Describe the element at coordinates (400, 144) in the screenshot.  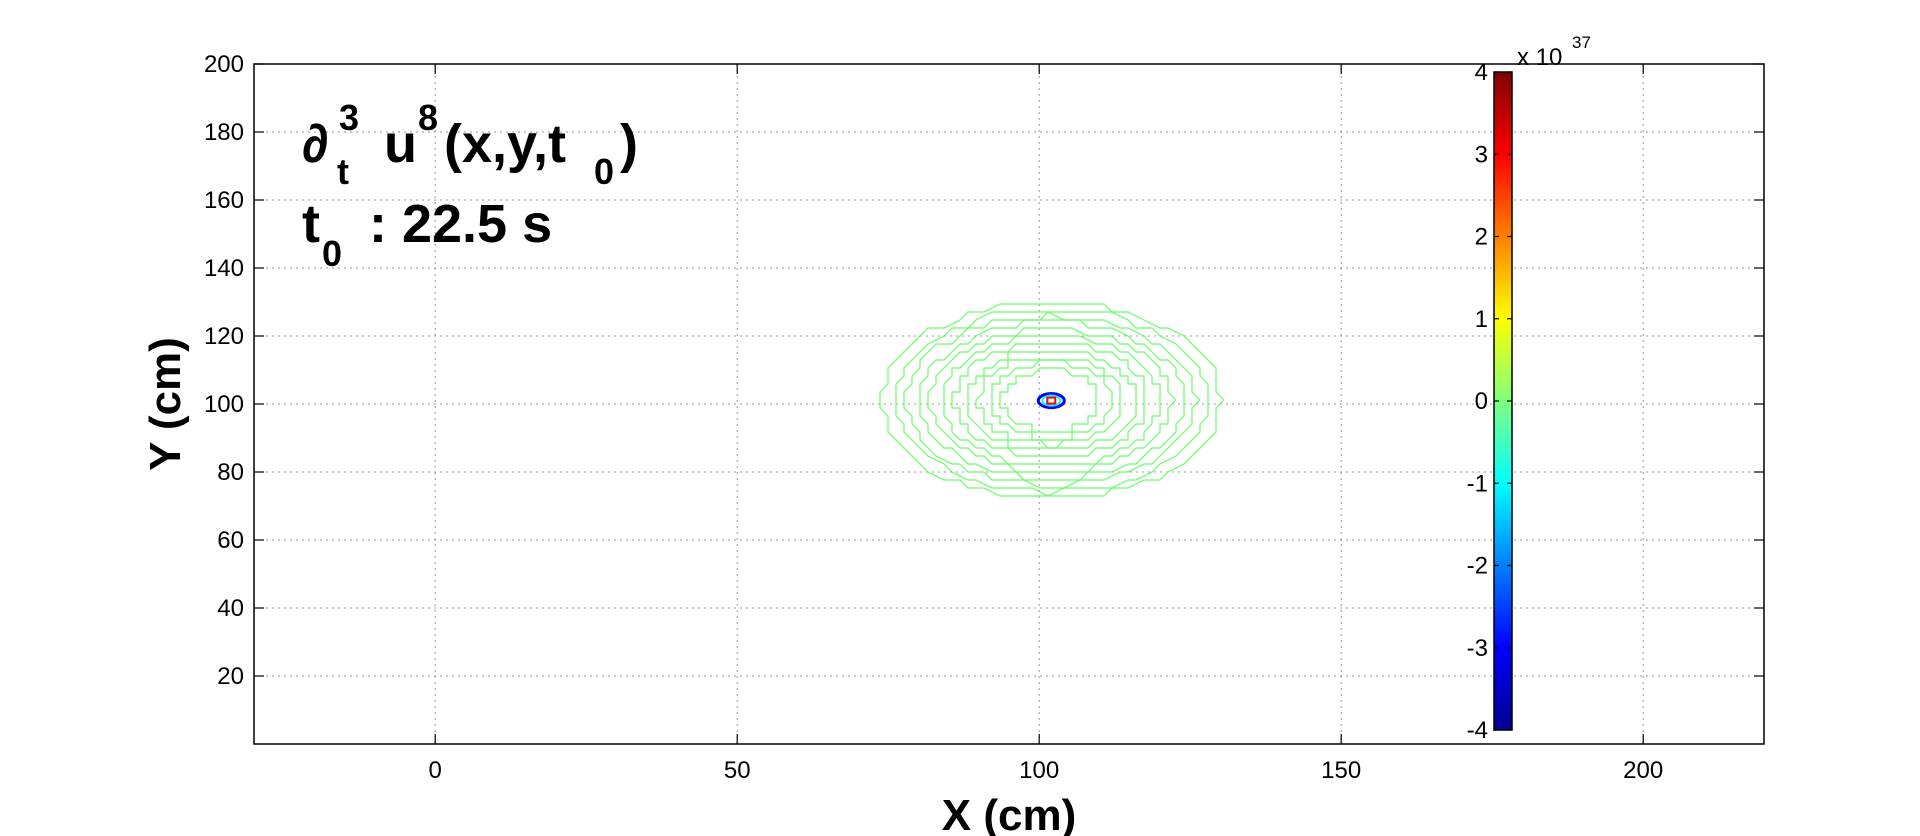
I see `function-name: u` at that location.